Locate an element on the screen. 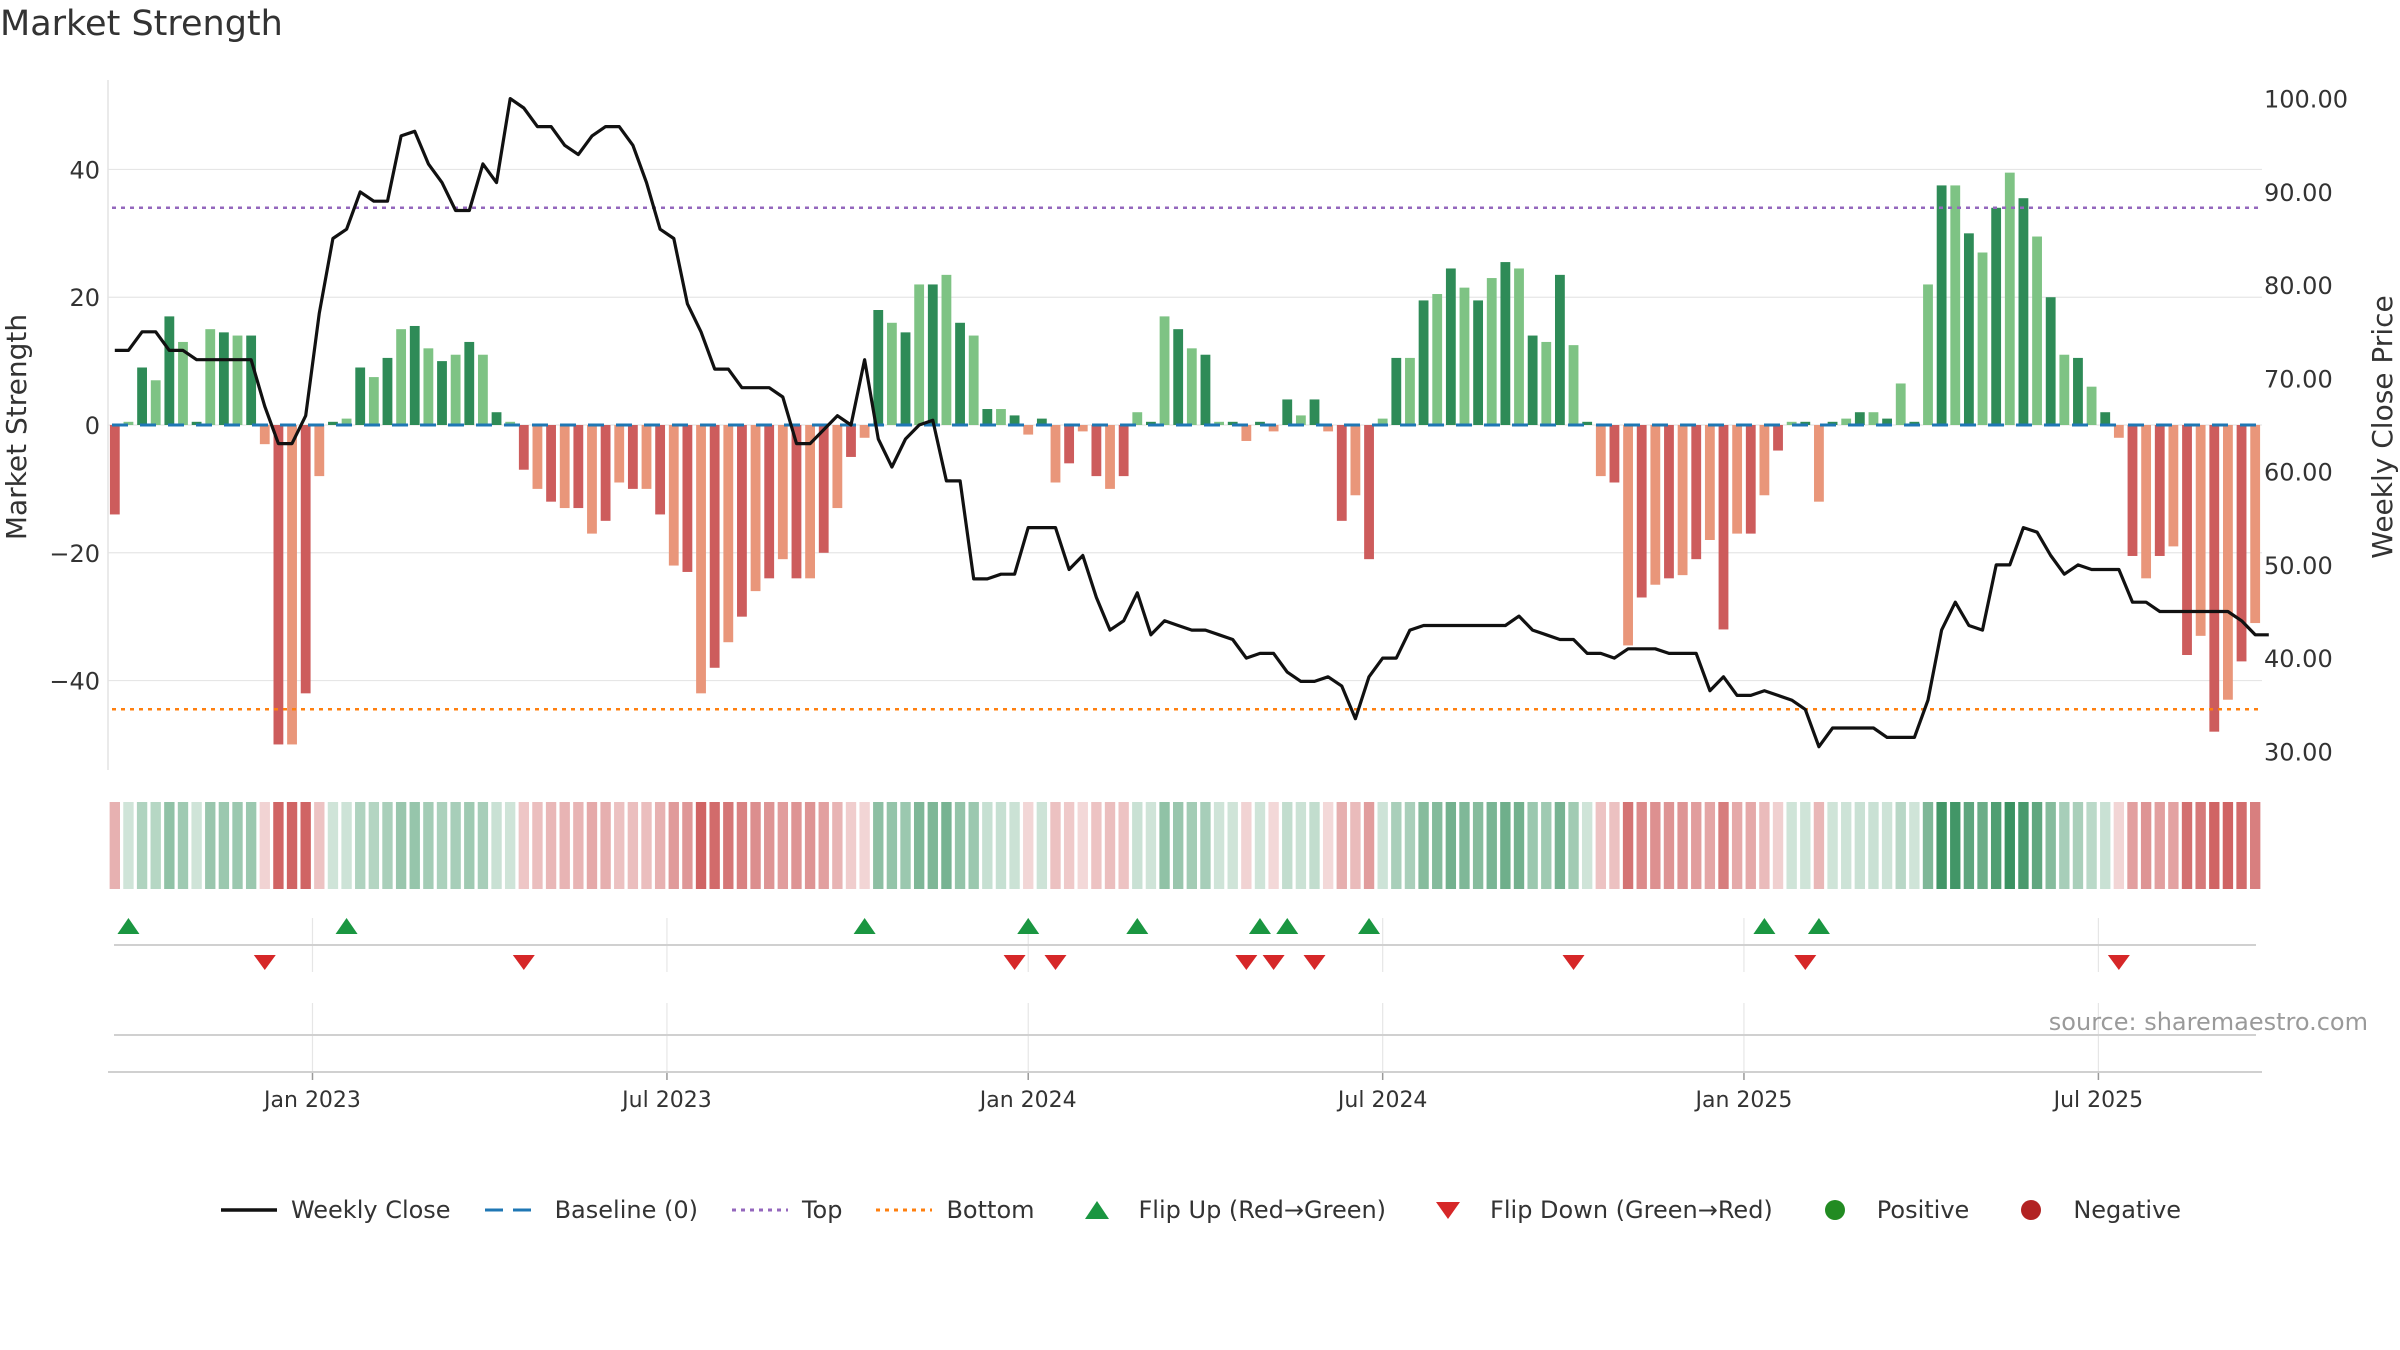  strength-heat-strip is located at coordinates (1185, 845).